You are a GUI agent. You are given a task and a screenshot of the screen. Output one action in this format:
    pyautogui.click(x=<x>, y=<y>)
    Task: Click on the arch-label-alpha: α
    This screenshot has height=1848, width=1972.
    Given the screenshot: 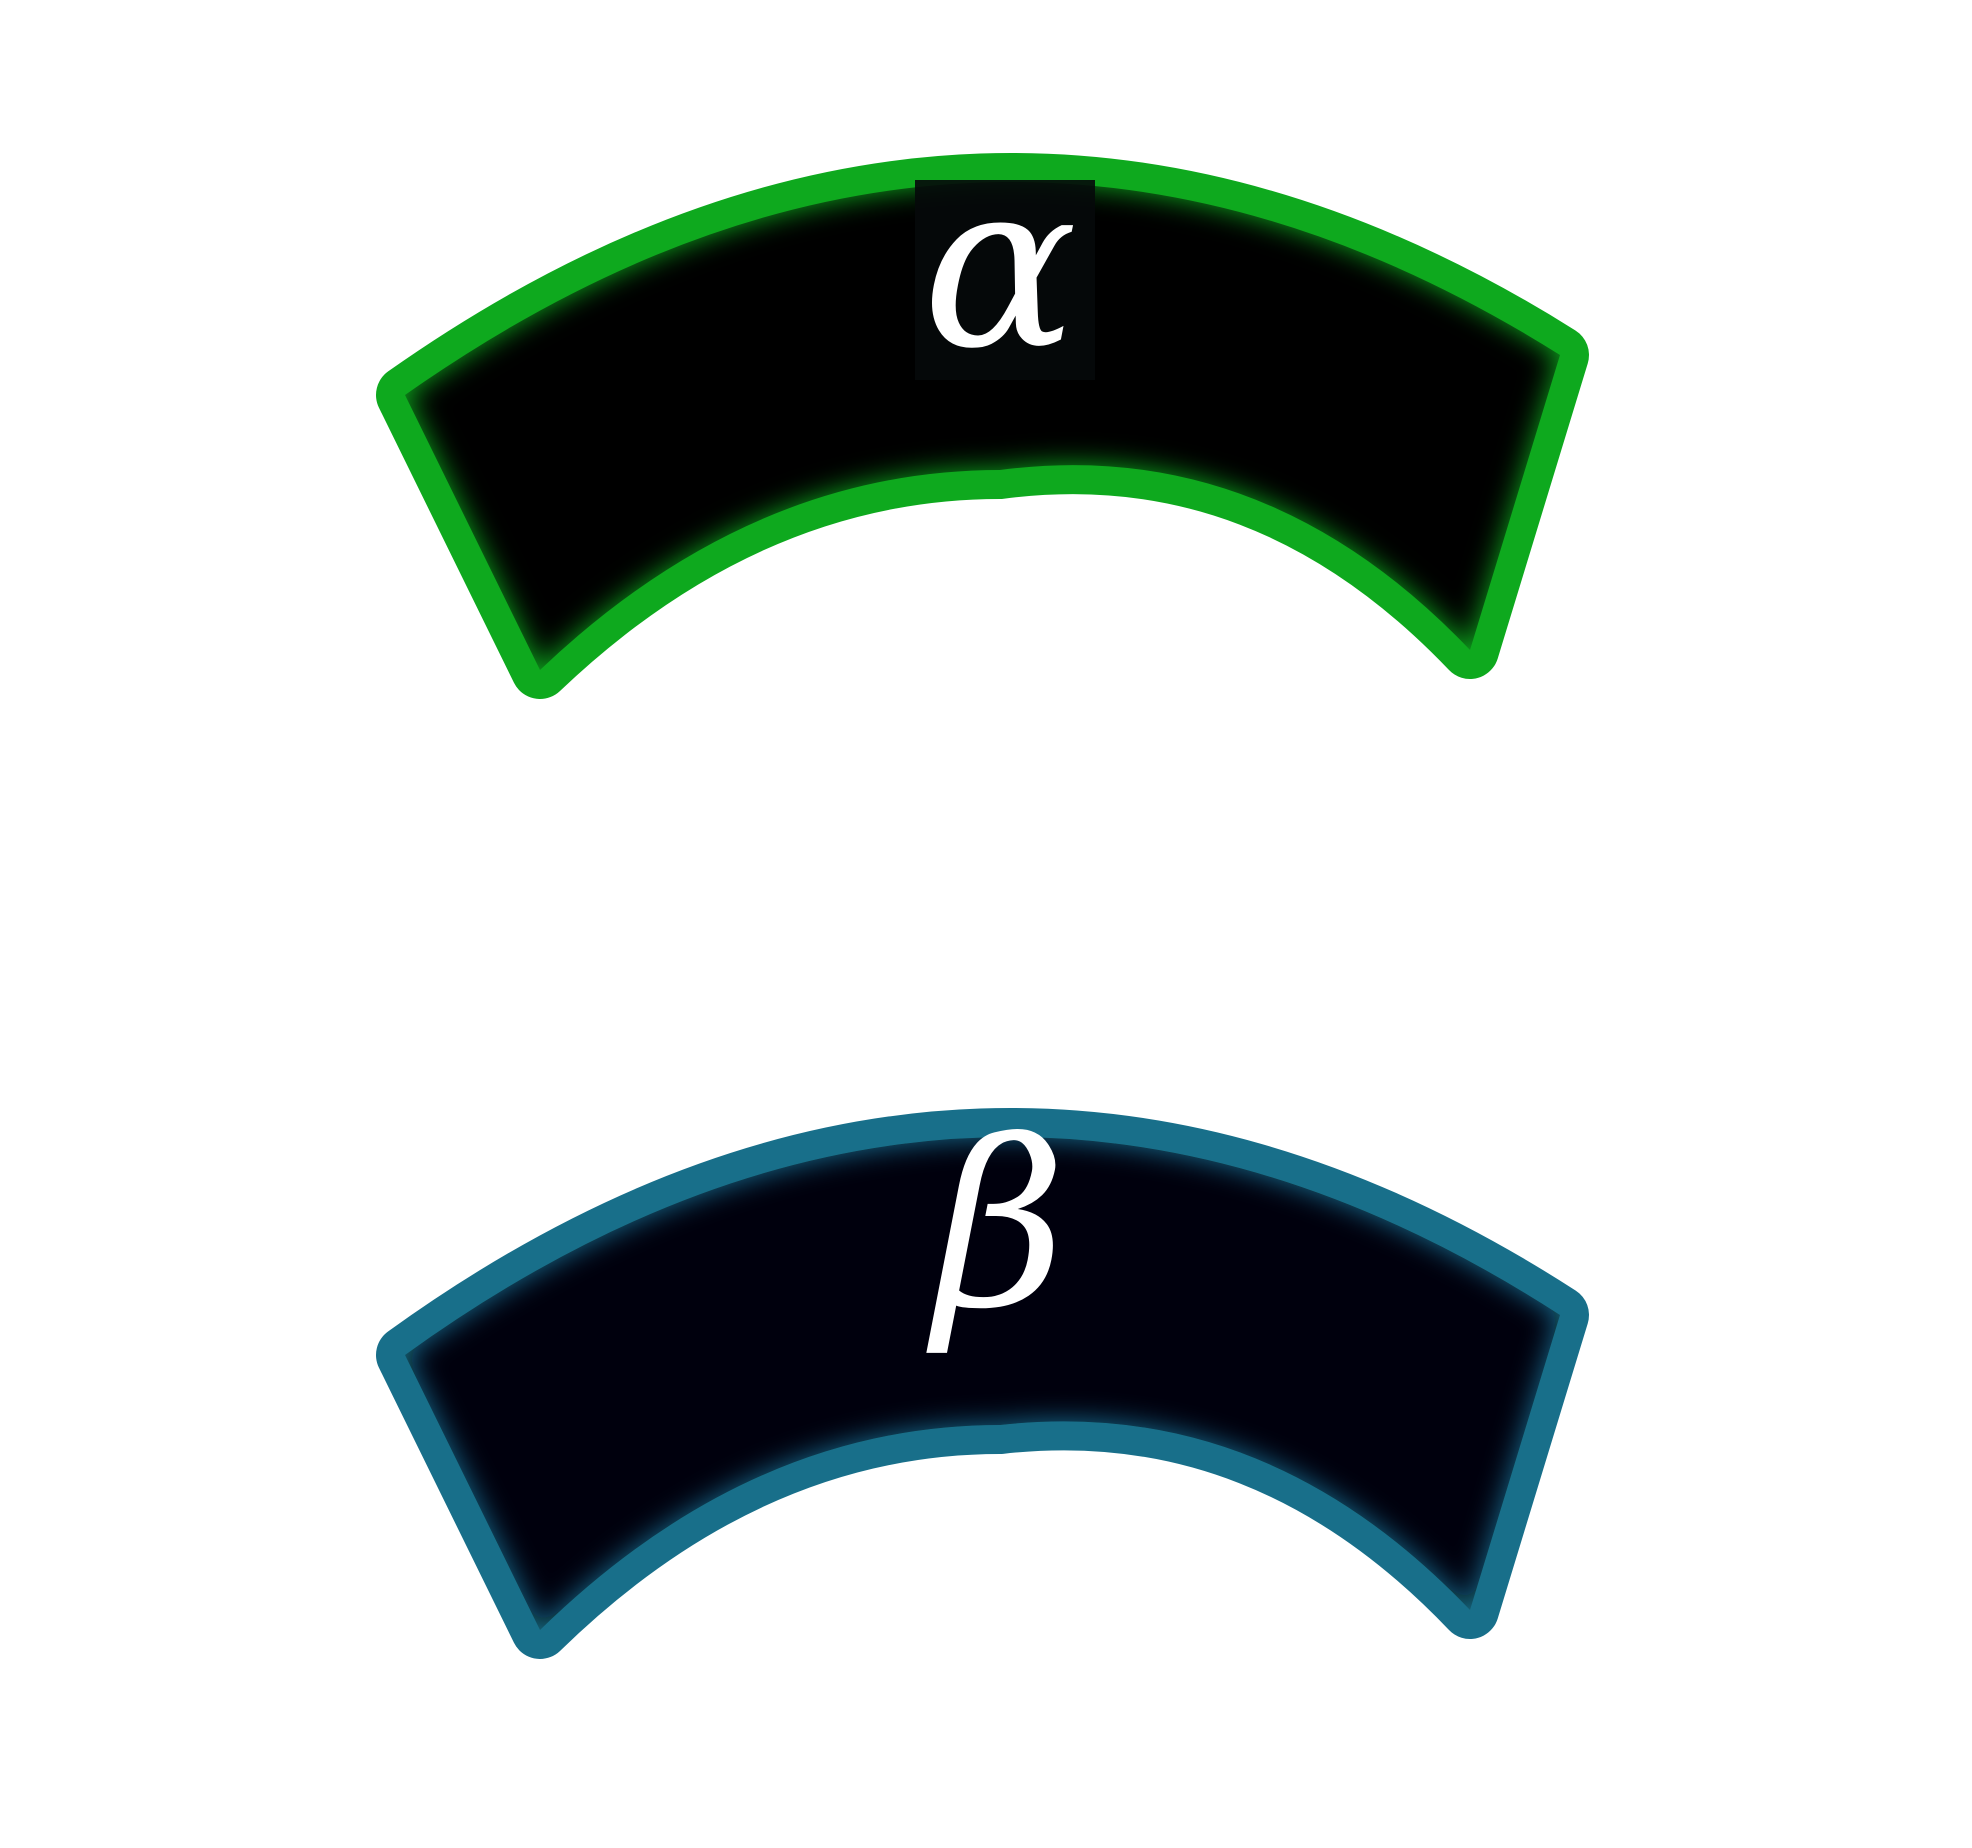 What is the action you would take?
    pyautogui.click(x=999, y=266)
    